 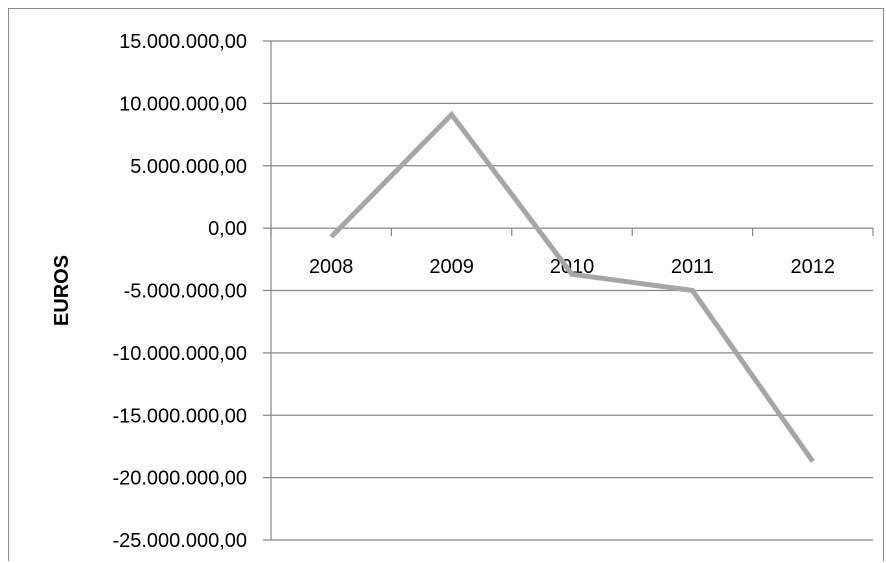 I want to click on x-tick-label: 2008, so click(x=331, y=267).